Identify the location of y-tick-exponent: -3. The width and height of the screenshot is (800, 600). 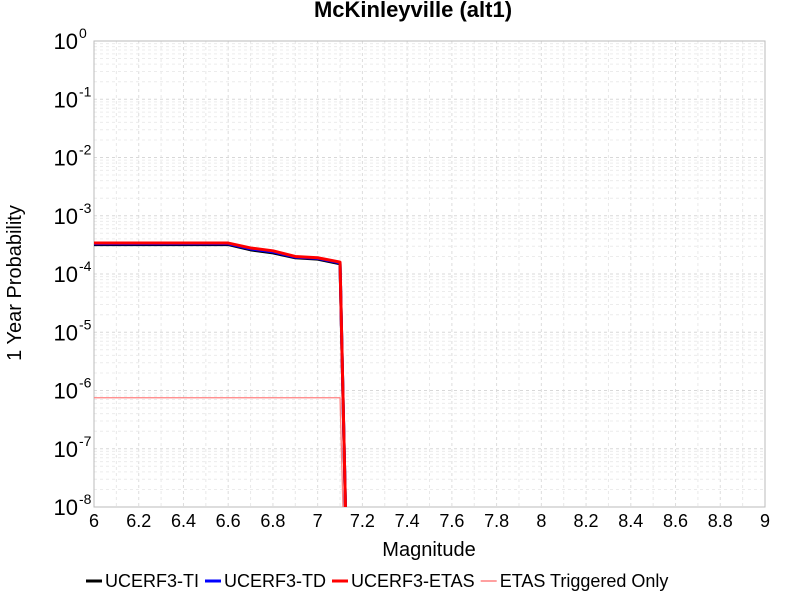
(85, 208).